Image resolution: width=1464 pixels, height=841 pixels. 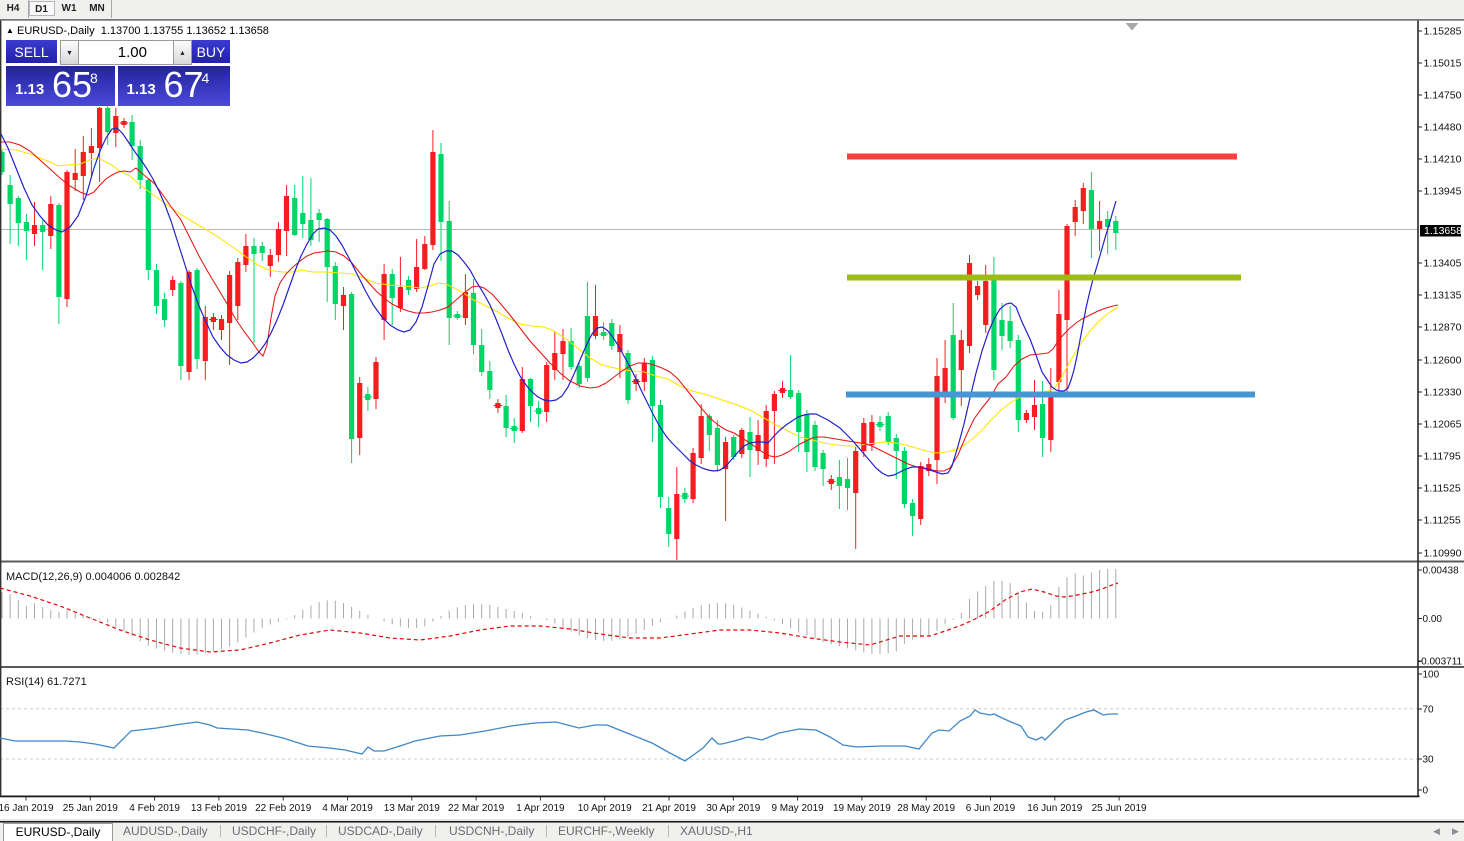 I want to click on svg-text: 1.12330, so click(x=1443, y=393).